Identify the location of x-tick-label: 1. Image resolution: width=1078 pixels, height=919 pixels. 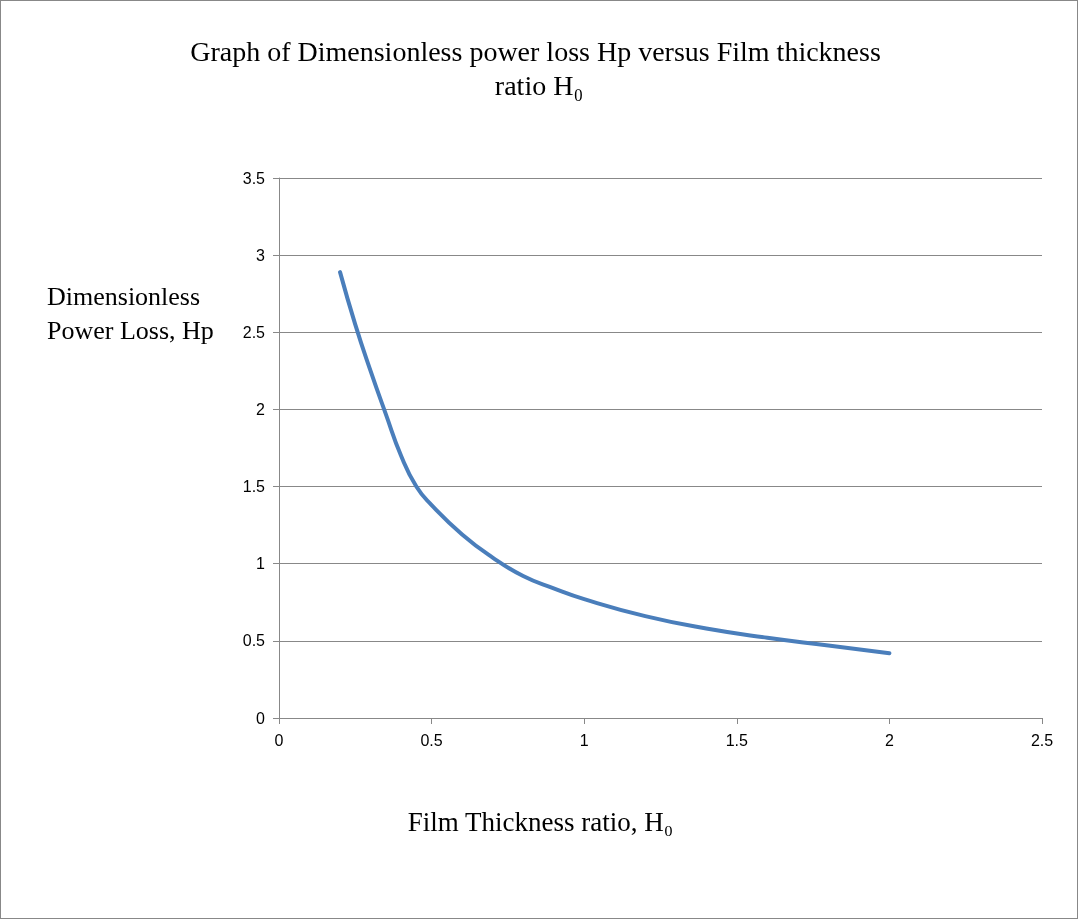
(584, 740).